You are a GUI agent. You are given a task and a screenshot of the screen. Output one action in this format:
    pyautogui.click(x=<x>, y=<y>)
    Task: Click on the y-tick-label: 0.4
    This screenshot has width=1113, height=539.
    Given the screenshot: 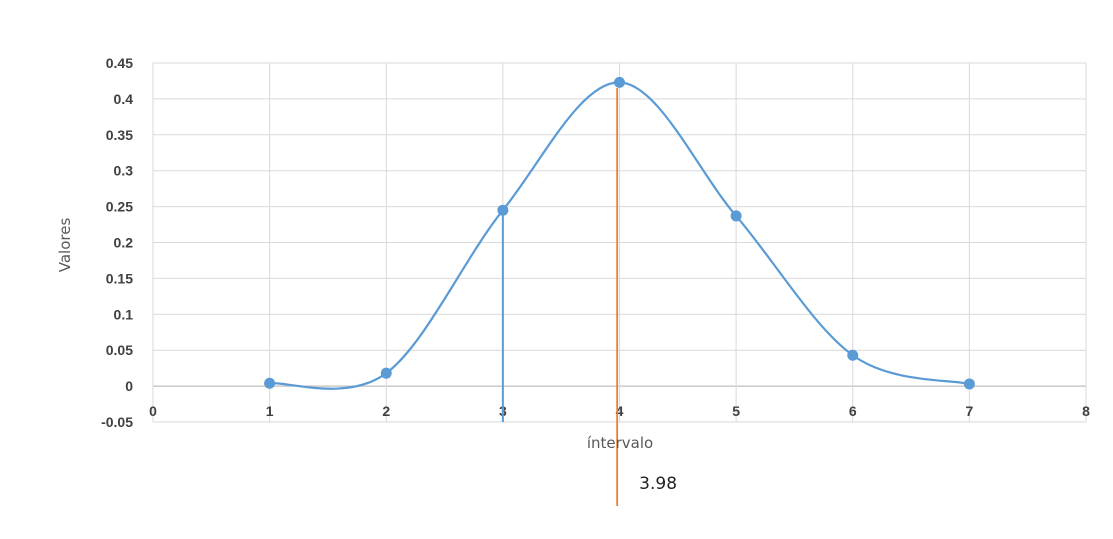 What is the action you would take?
    pyautogui.click(x=124, y=99)
    